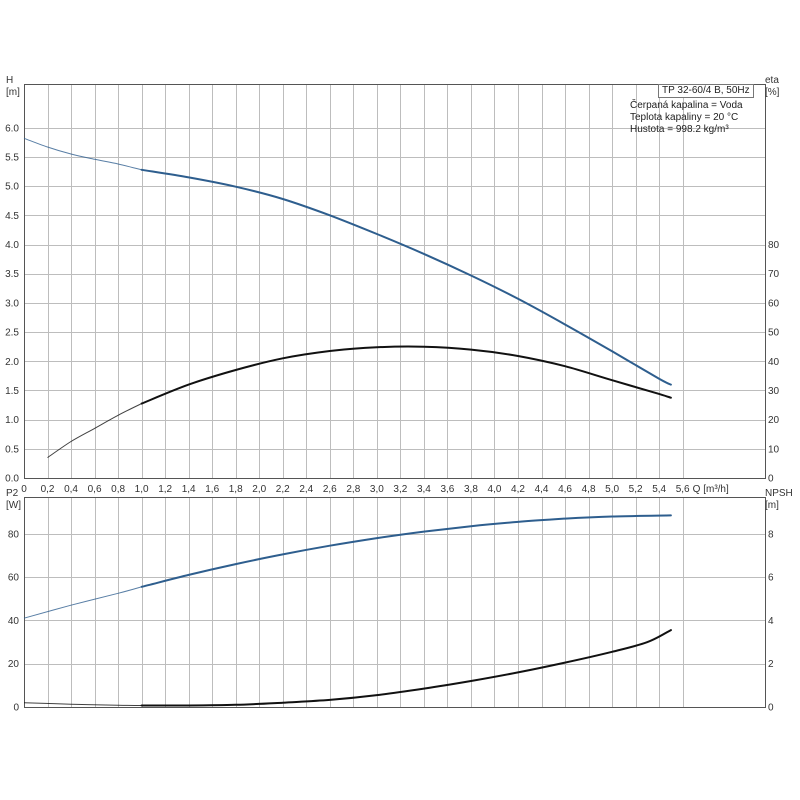 The height and width of the screenshot is (800, 800). Describe the element at coordinates (518, 489) in the screenshot. I see `x-tick-label: 4,2` at that location.